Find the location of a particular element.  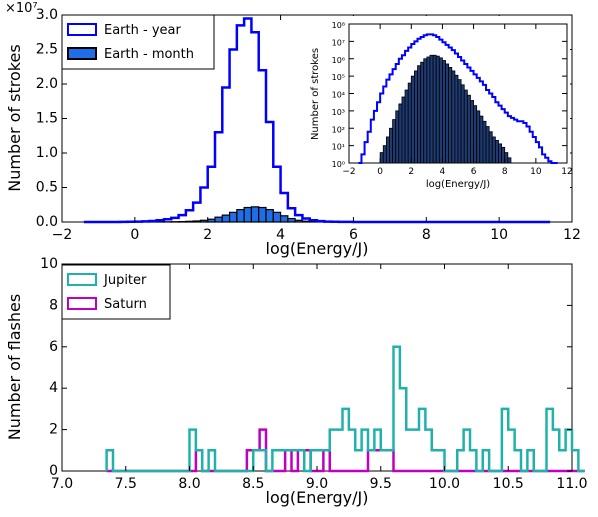

inset-x-tick-label: 12 is located at coordinates (566, 172).